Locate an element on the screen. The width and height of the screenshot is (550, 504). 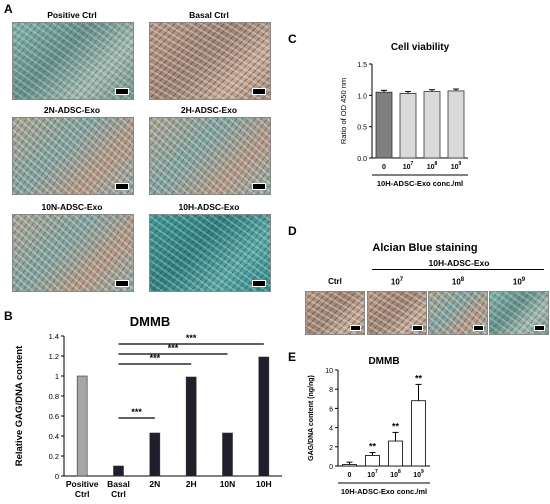
y-tick-label: 0.5 is located at coordinates (362, 128).